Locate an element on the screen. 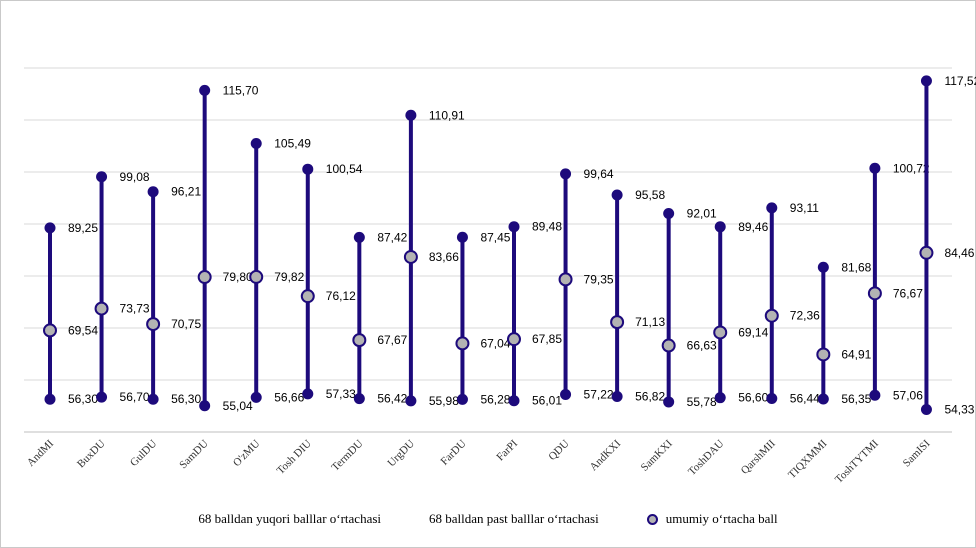 The width and height of the screenshot is (976, 548). low-data-label: 56,01 is located at coordinates (547, 401).